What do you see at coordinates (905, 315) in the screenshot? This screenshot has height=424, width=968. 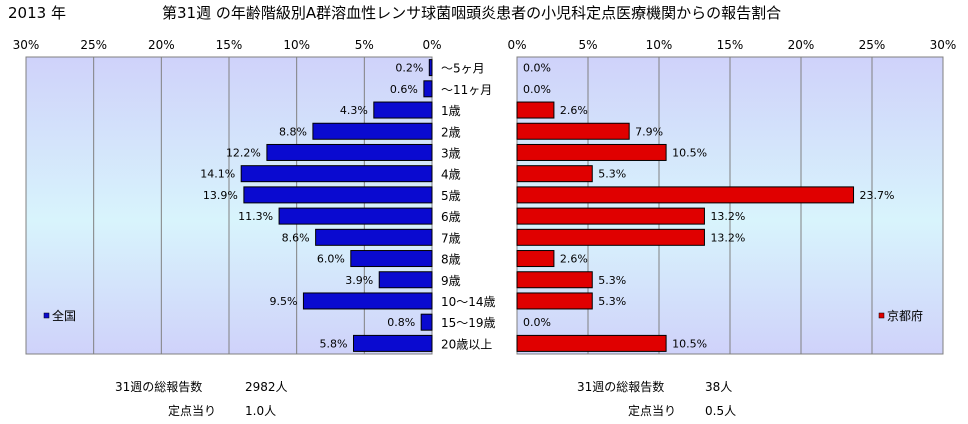 I see `right-legend-label: 京都府` at bounding box center [905, 315].